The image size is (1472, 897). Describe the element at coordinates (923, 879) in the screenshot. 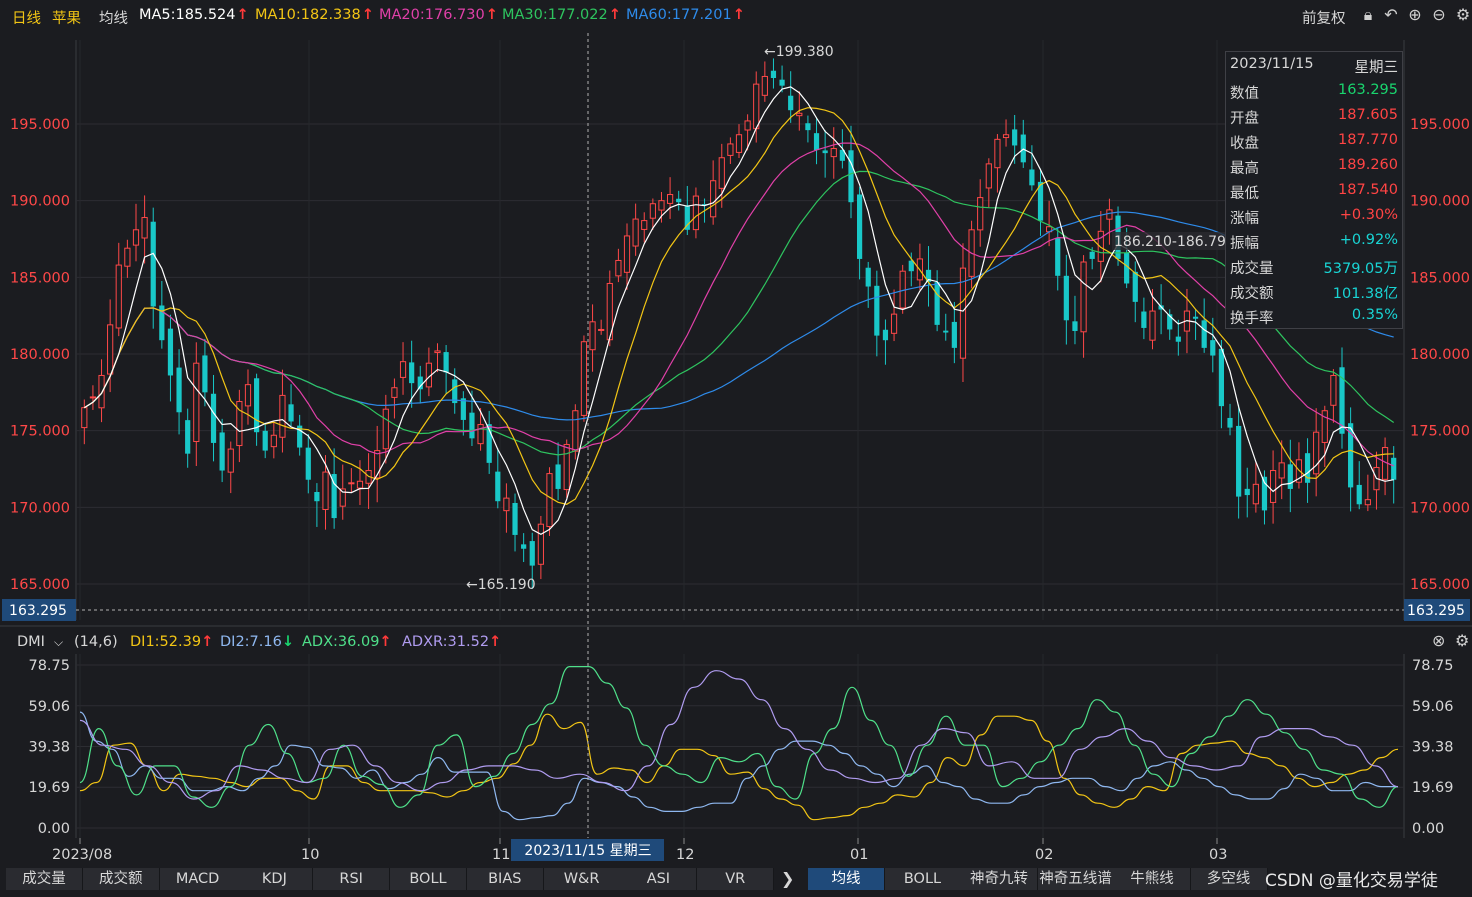

I see `indicator-tab: BOLL` at that location.